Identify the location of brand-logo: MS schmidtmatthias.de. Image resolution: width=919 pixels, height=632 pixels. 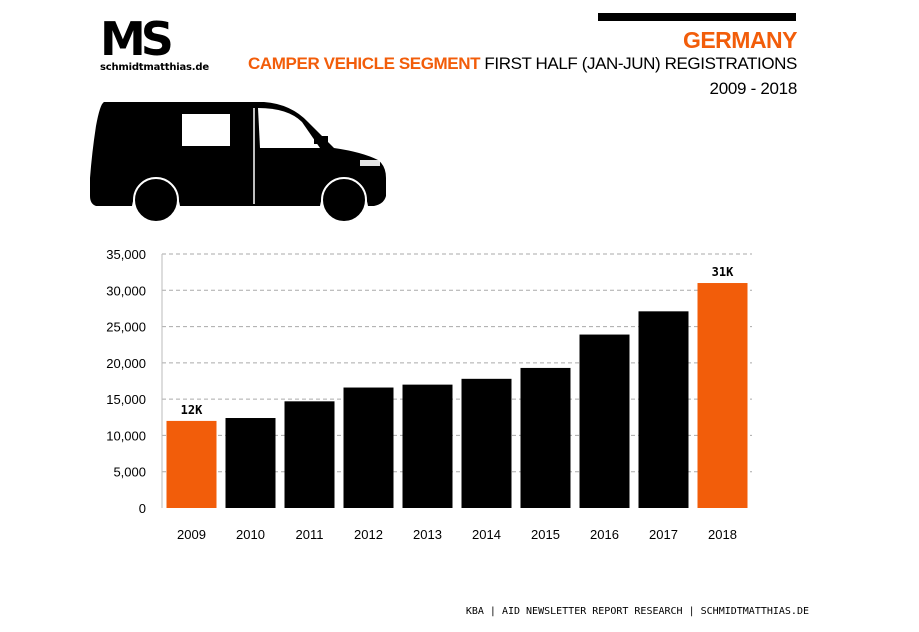
(155, 43).